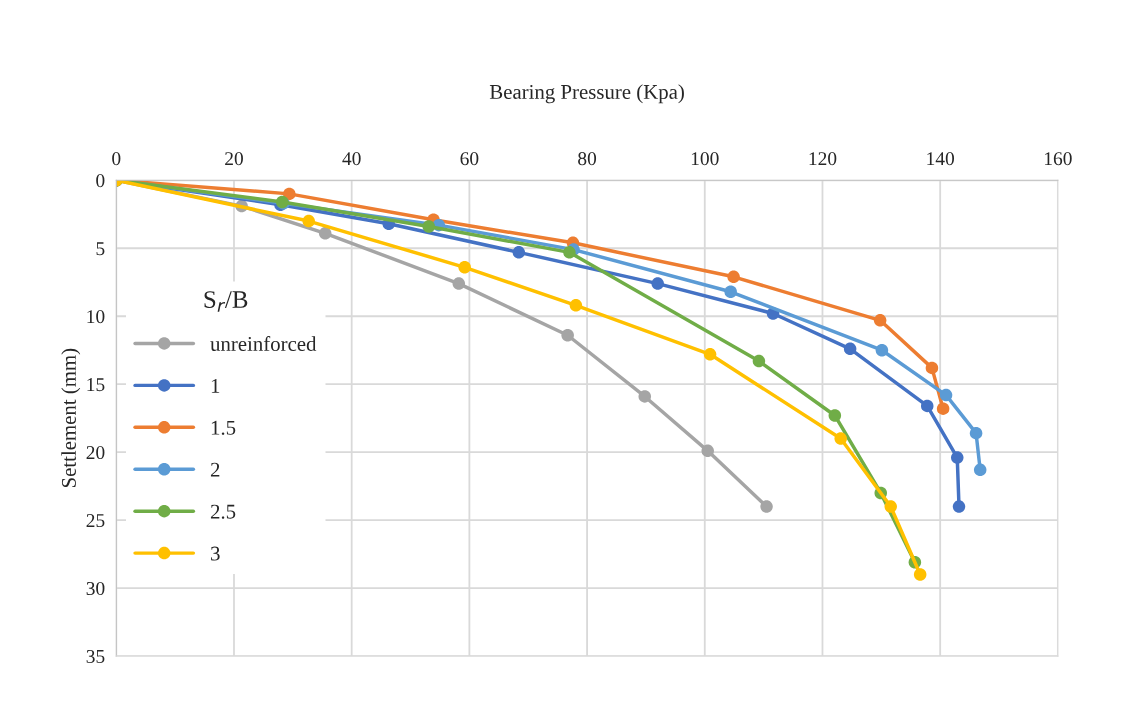 This screenshot has height=707, width=1129. Describe the element at coordinates (95, 656) in the screenshot. I see `y-tick-label: 35` at that location.